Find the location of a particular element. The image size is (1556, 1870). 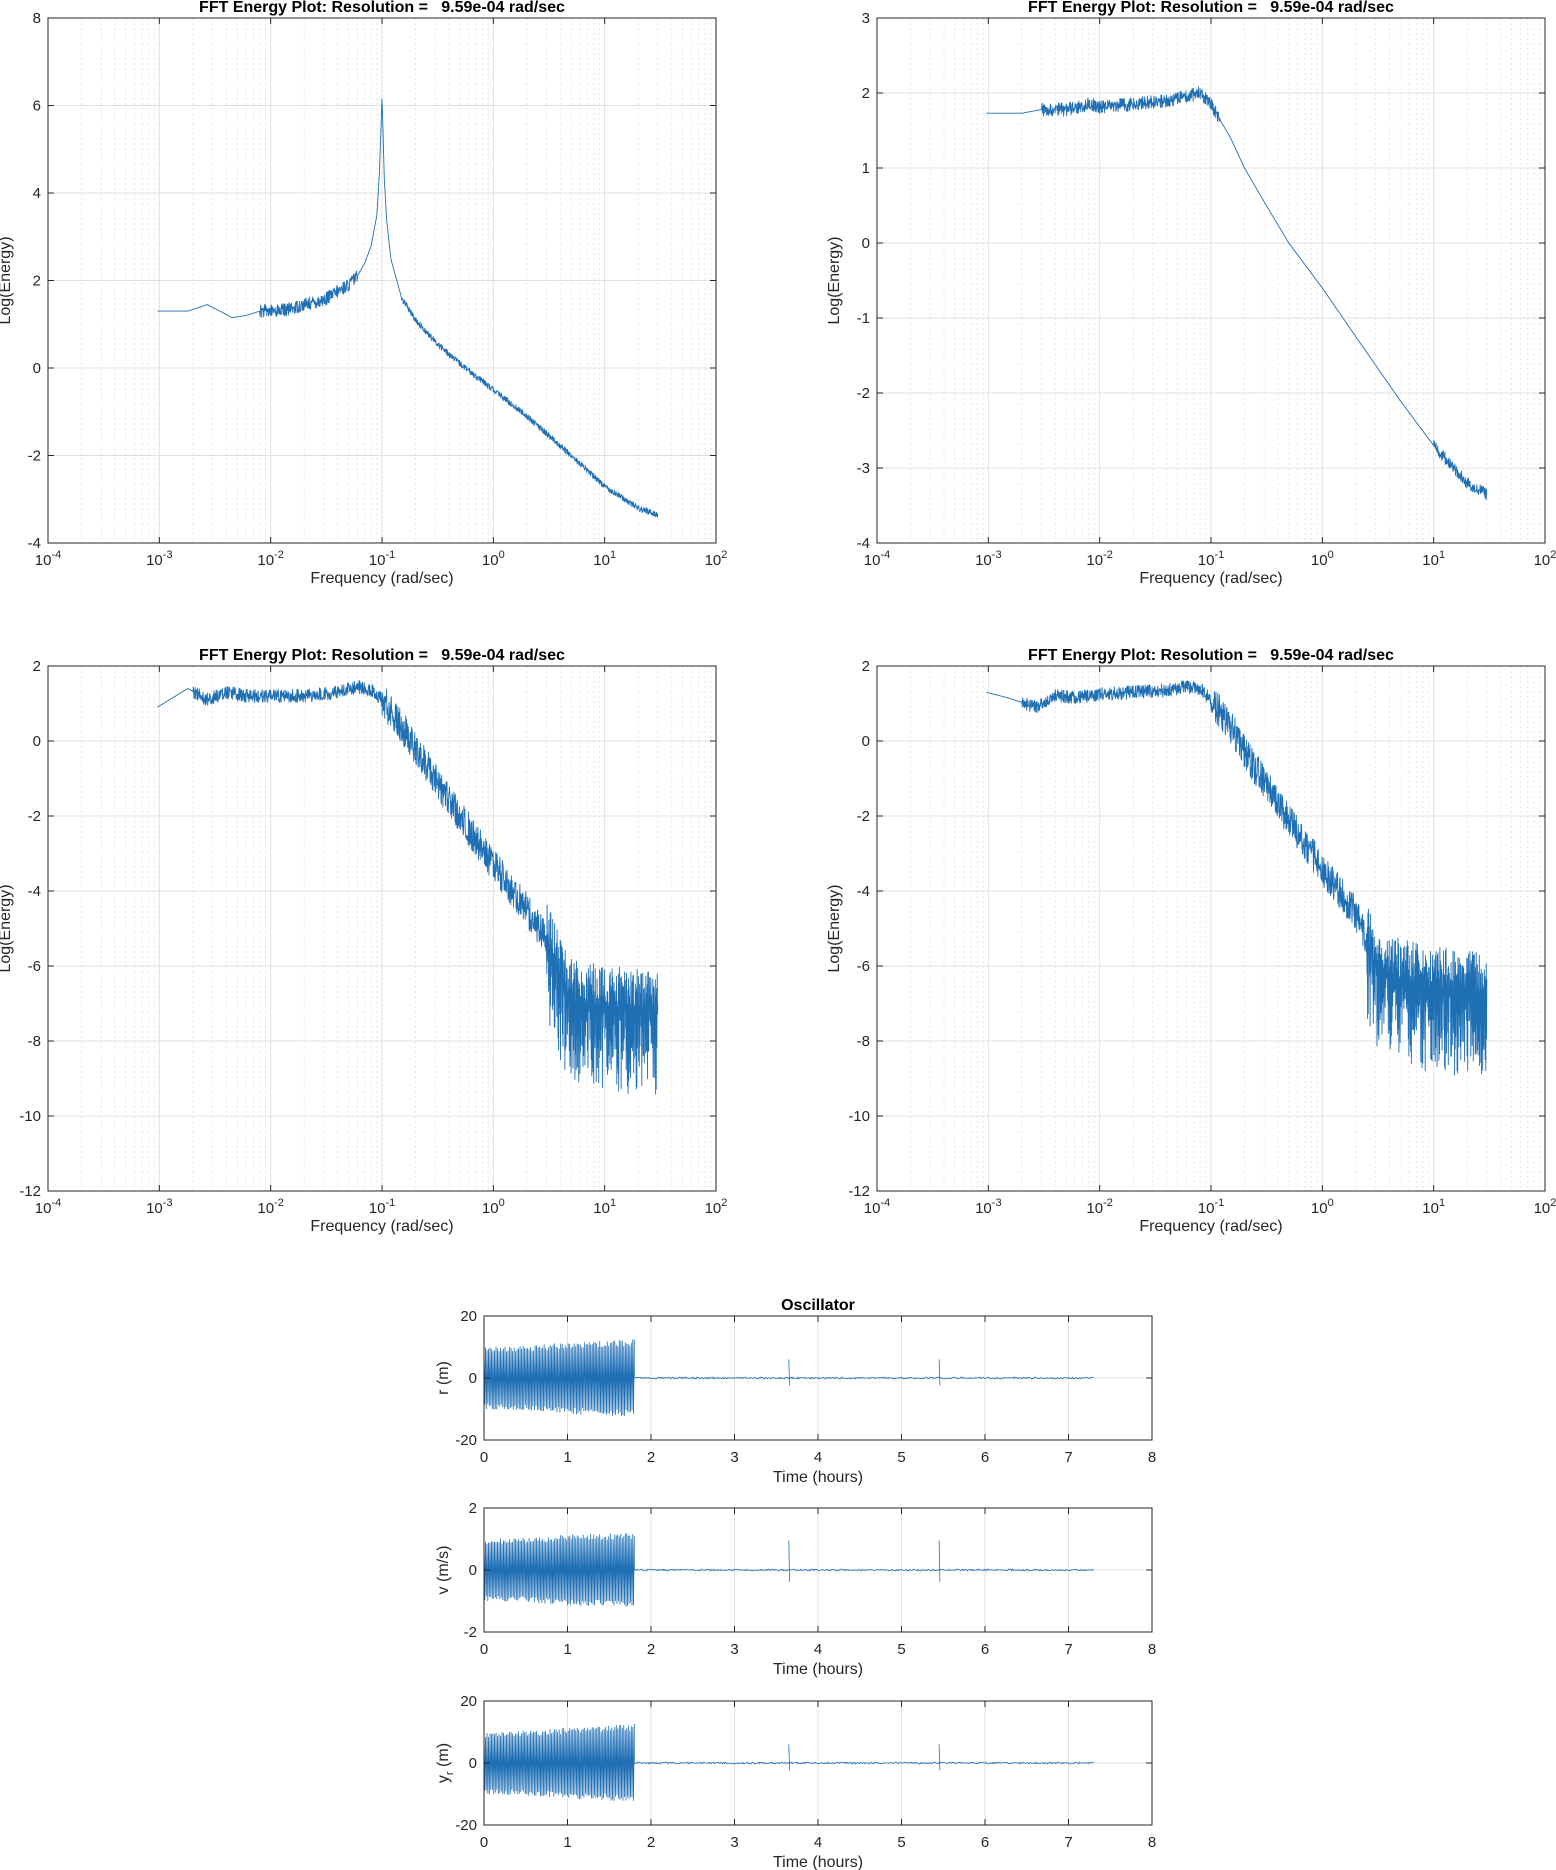

series-line-v is located at coordinates (788, 1570).